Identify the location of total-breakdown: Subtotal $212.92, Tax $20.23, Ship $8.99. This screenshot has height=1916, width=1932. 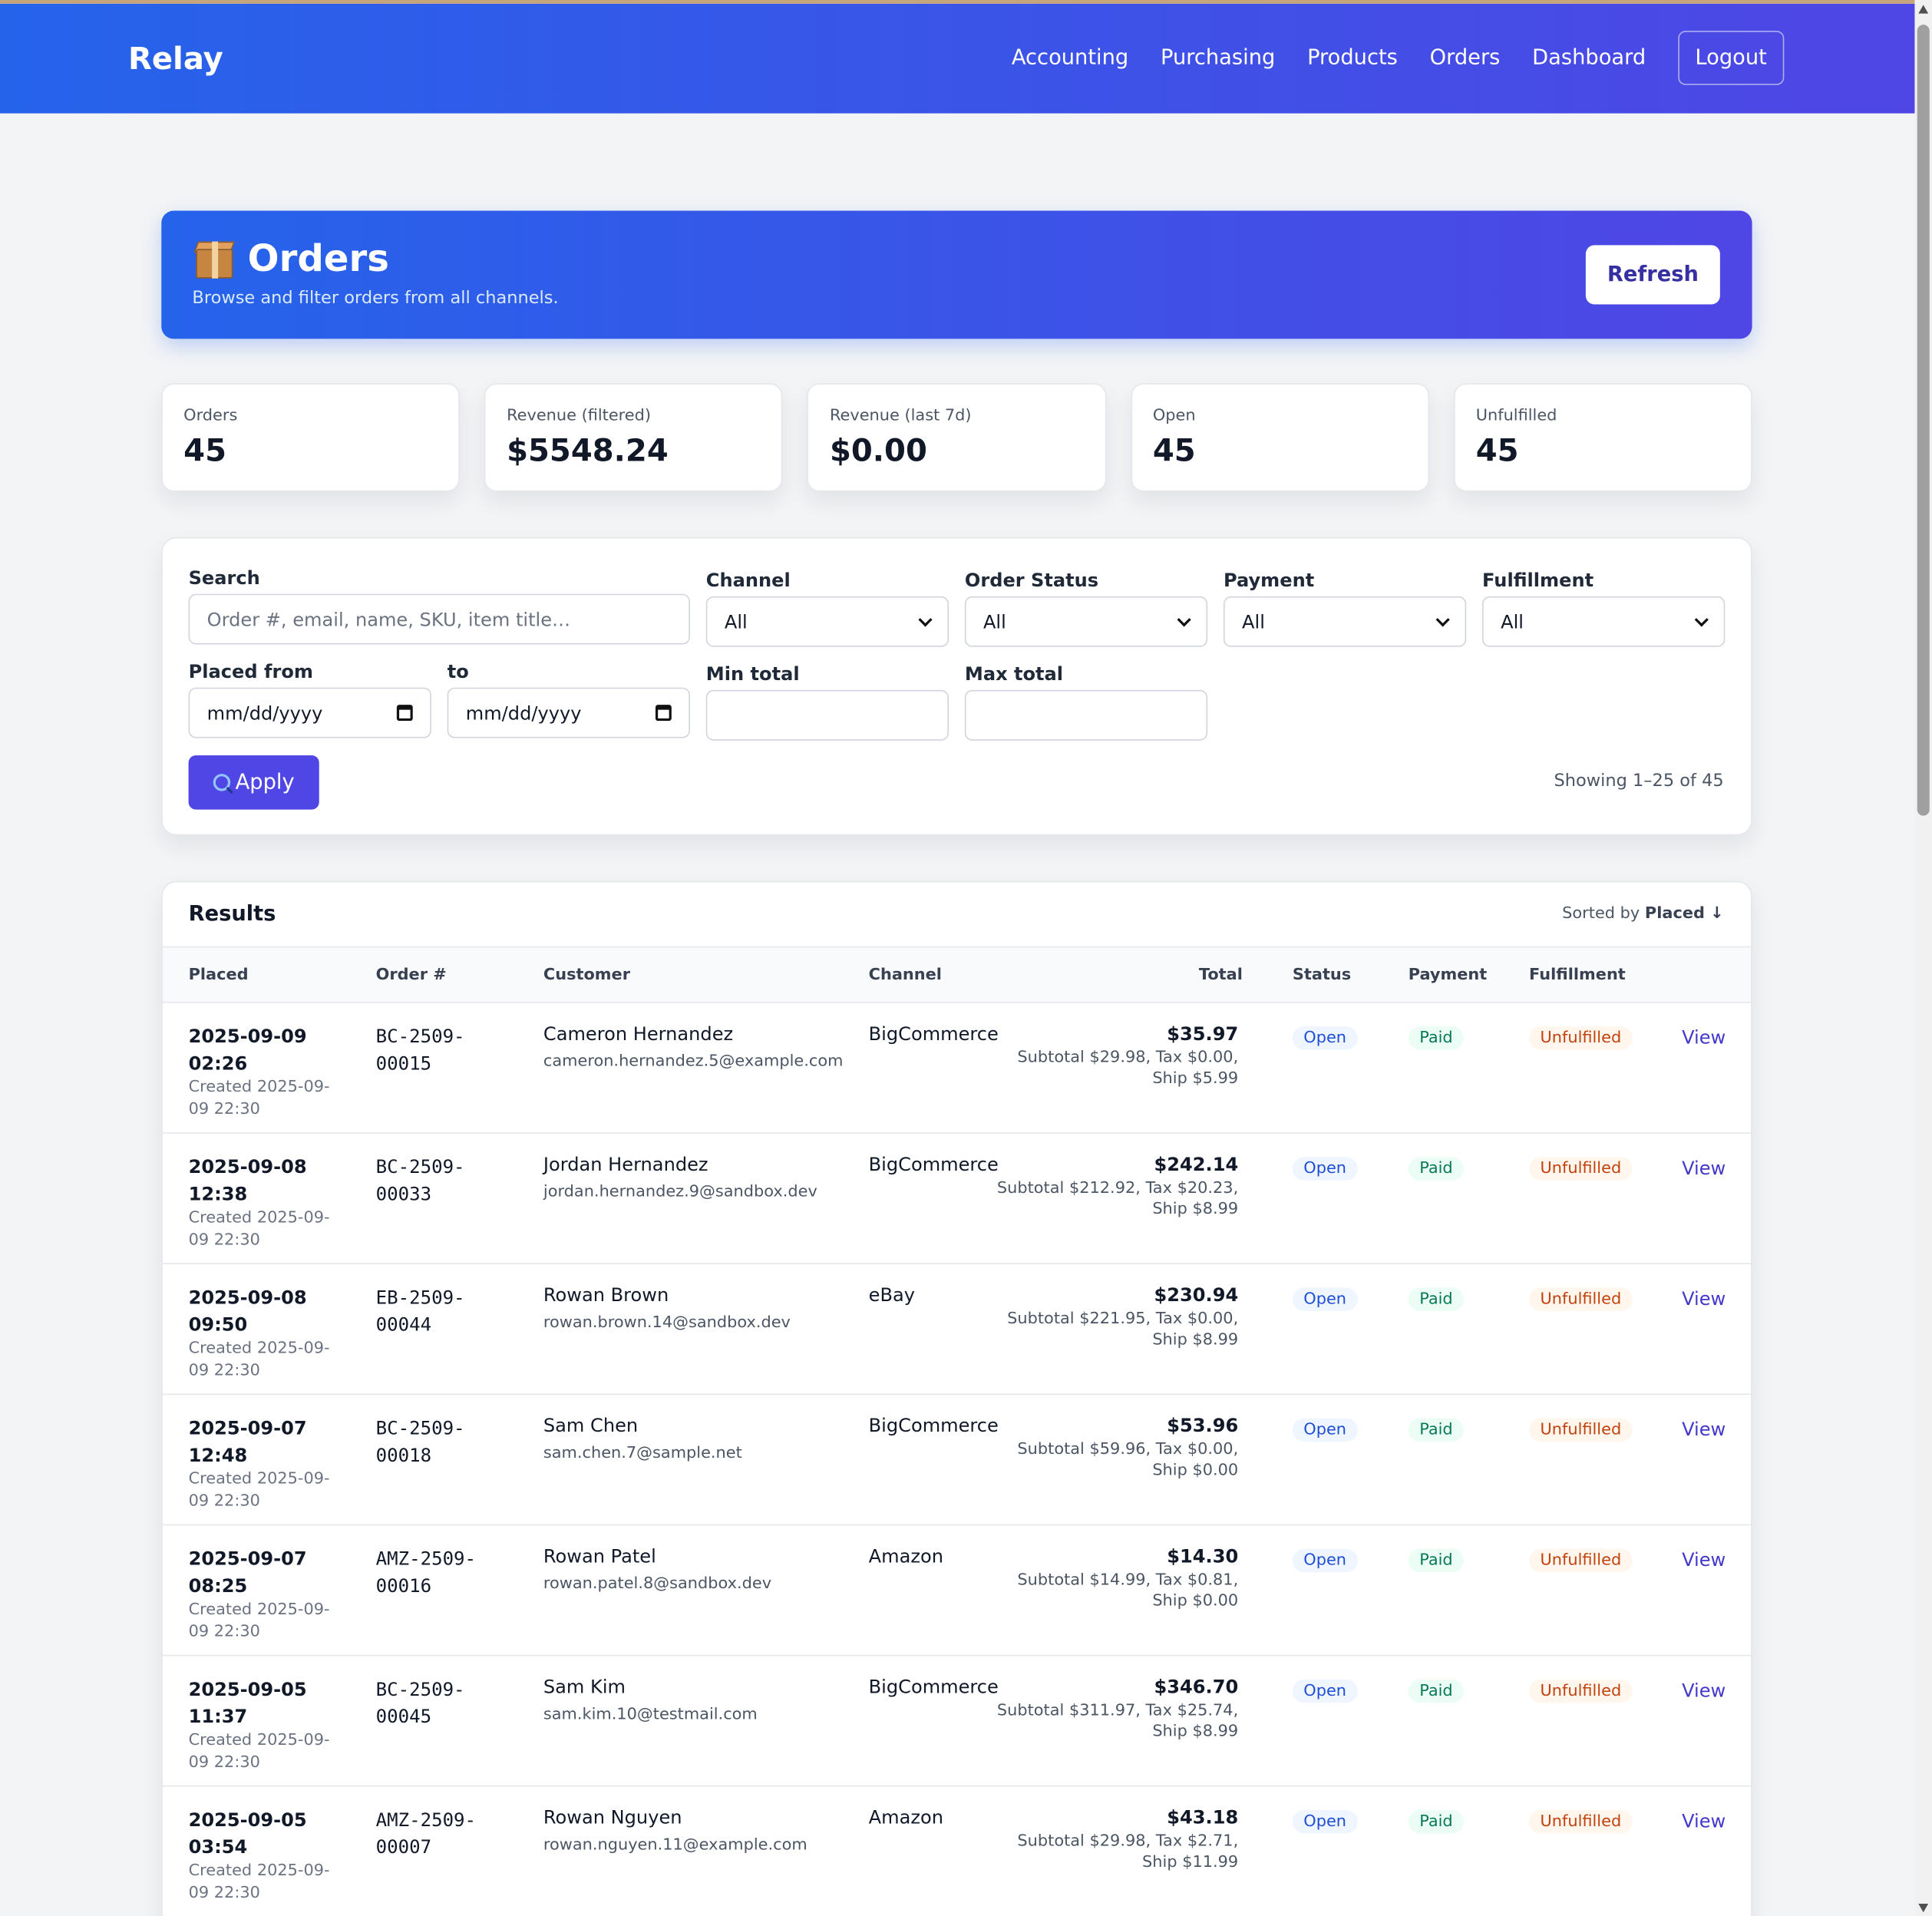
(1117, 1199).